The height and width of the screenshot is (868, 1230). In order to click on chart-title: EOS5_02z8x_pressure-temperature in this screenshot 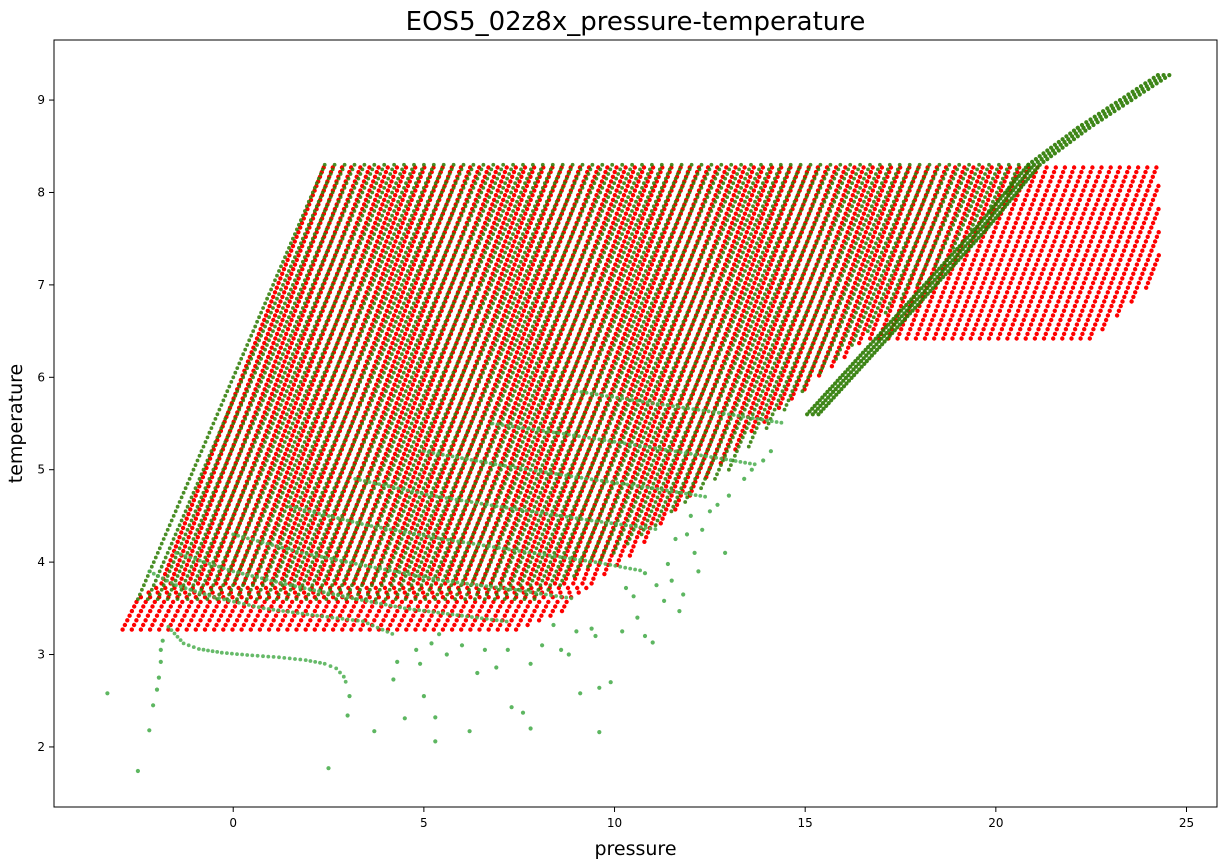, I will do `click(636, 22)`.